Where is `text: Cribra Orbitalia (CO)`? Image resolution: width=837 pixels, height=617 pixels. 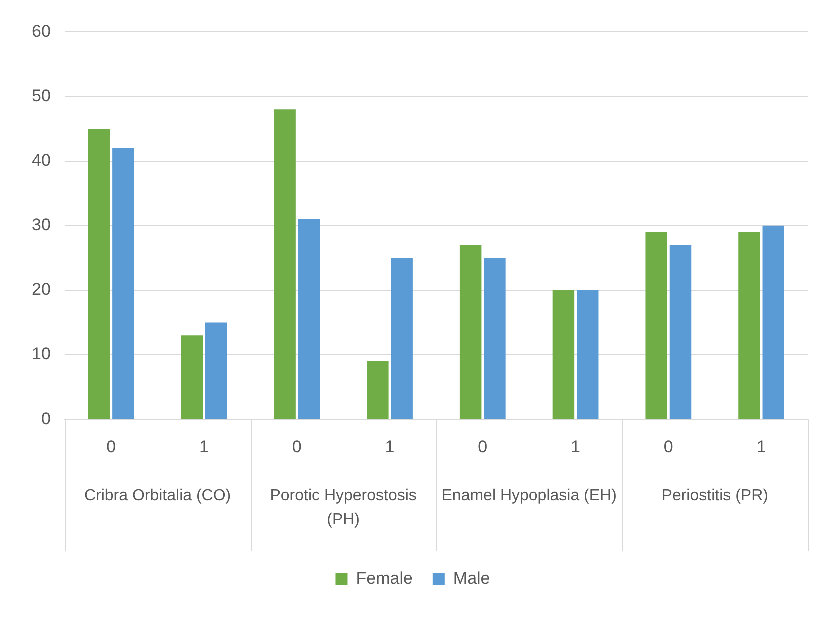 text: Cribra Orbitalia (CO) is located at coordinates (158, 495).